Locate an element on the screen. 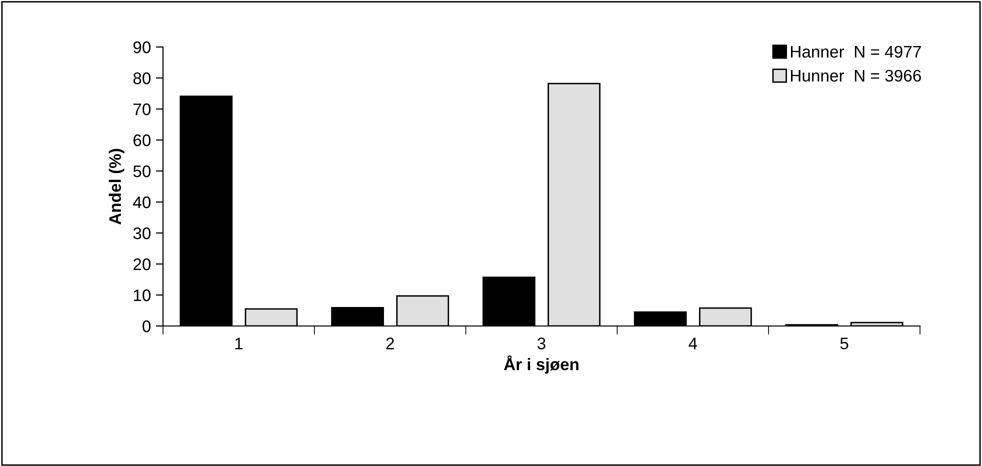 Image resolution: width=982 pixels, height=466 pixels. x-tick-label: 4 is located at coordinates (693, 344).